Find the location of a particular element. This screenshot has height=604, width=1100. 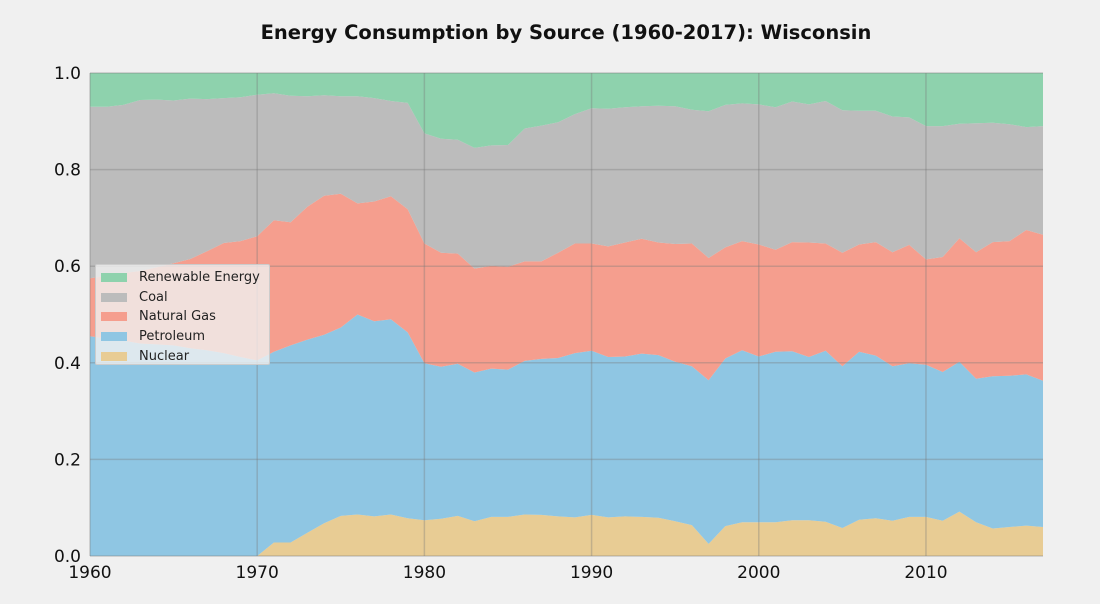

y-tick-label: 0.2 is located at coordinates (67, 460).